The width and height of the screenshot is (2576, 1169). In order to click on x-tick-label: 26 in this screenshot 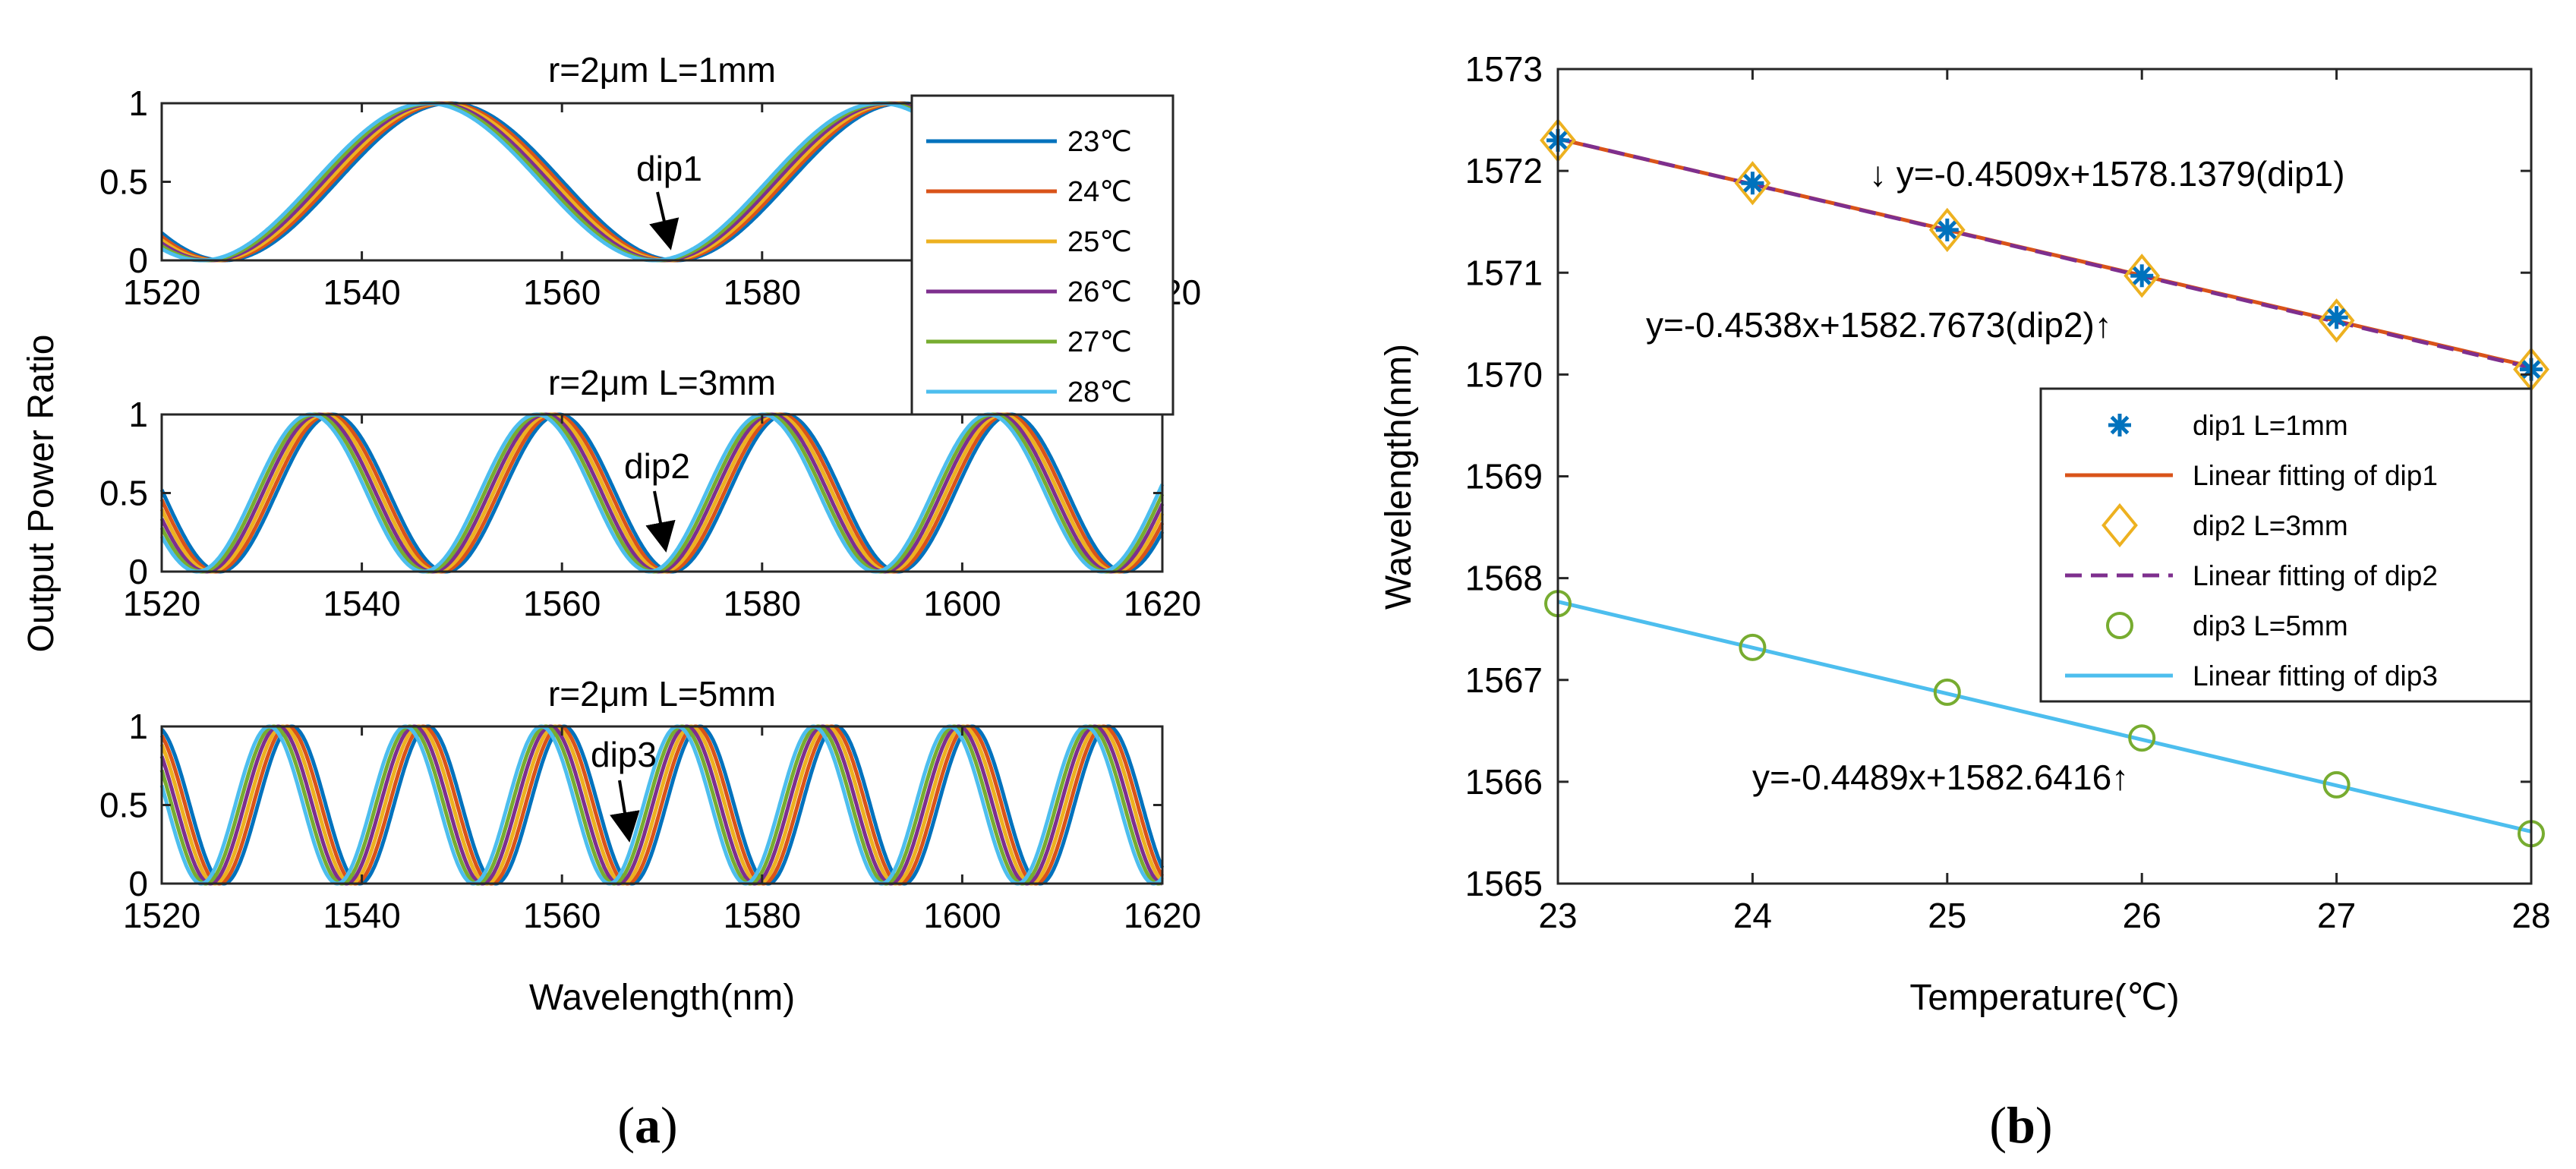, I will do `click(2142, 915)`.